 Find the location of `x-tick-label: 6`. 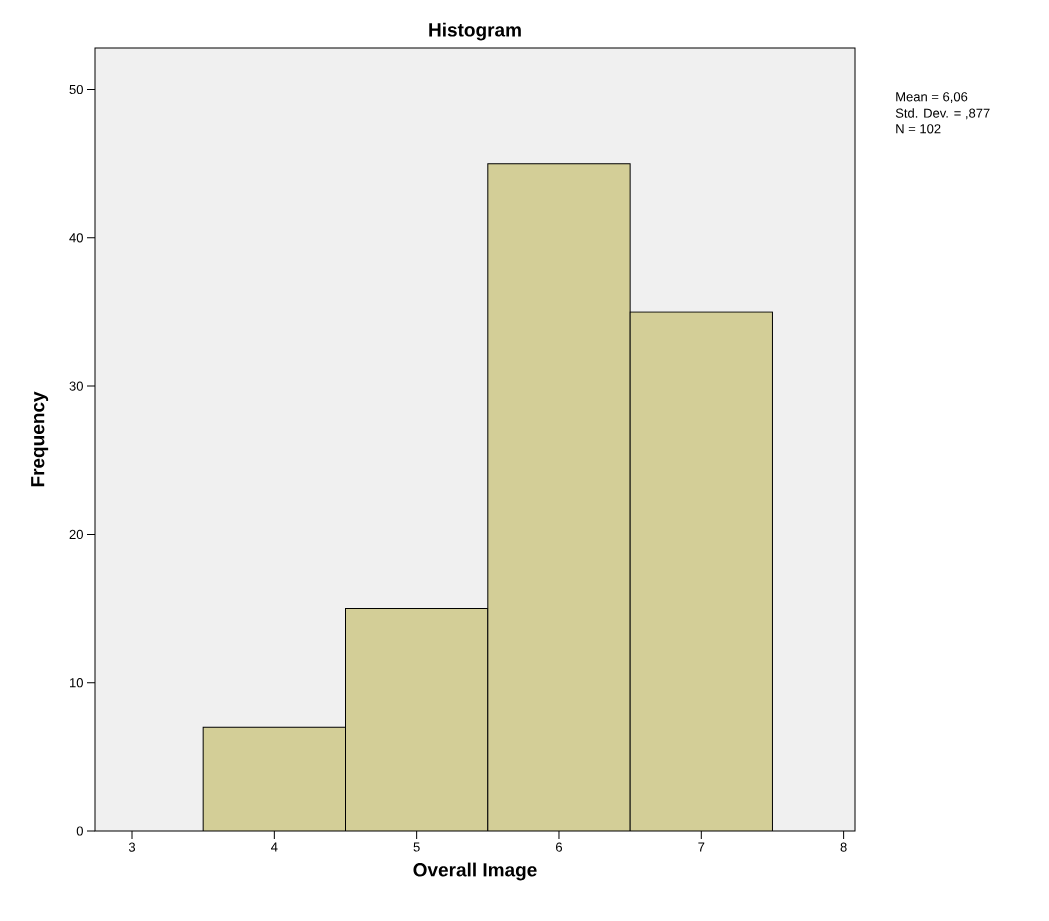

x-tick-label: 6 is located at coordinates (559, 847).